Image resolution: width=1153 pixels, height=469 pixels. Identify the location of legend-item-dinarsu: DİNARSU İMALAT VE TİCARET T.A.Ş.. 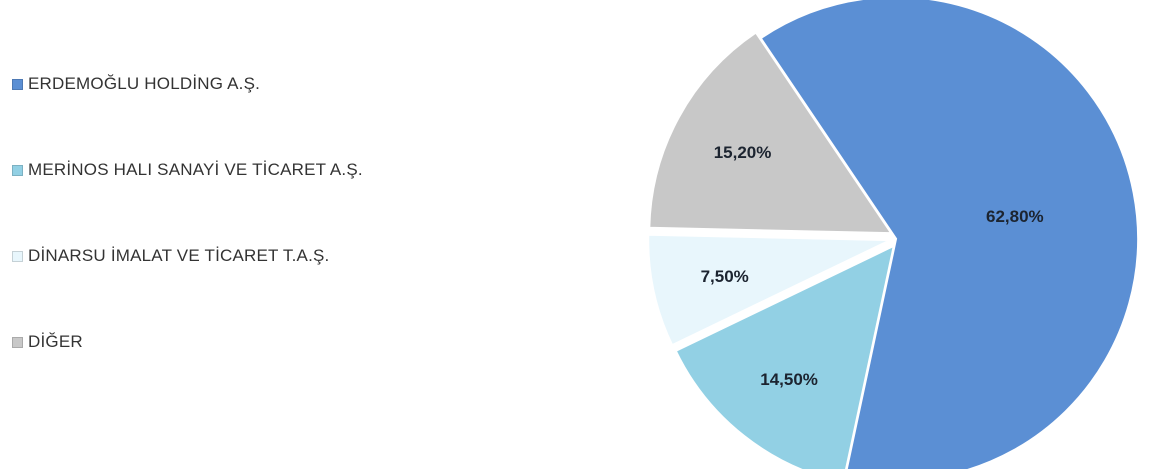
(187, 256).